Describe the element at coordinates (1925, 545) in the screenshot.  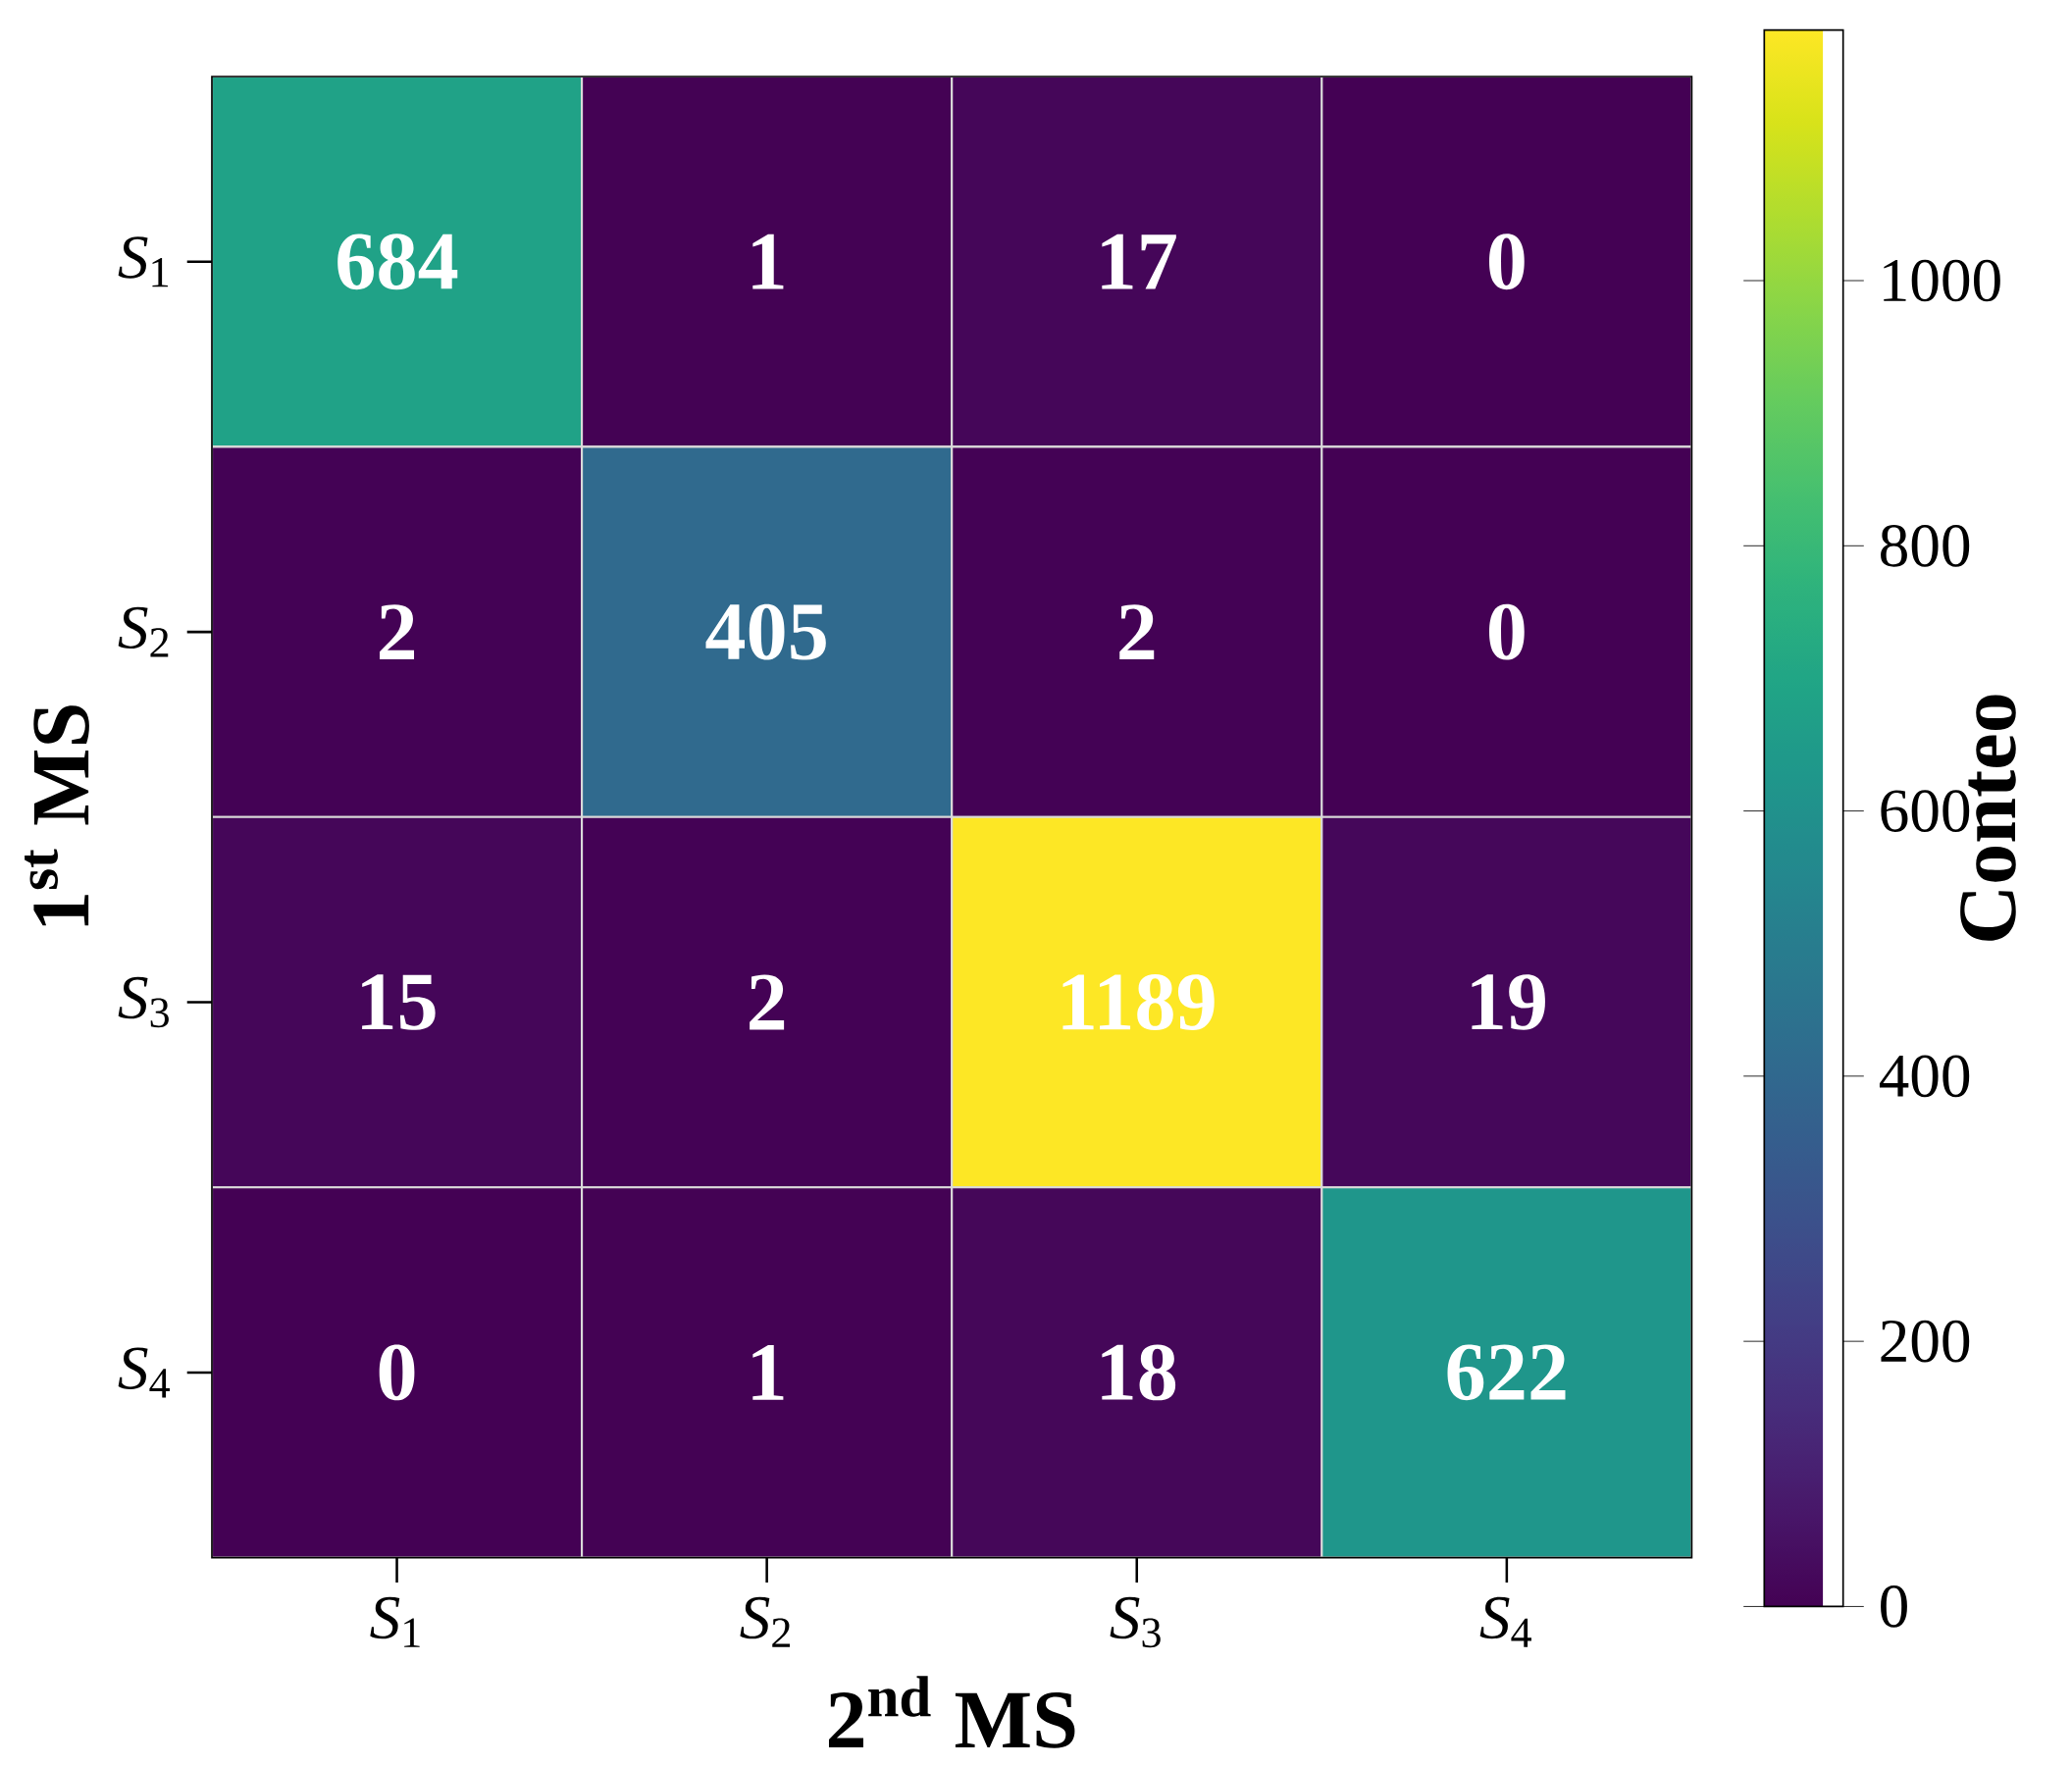
I see `color-bar-label: 800` at that location.